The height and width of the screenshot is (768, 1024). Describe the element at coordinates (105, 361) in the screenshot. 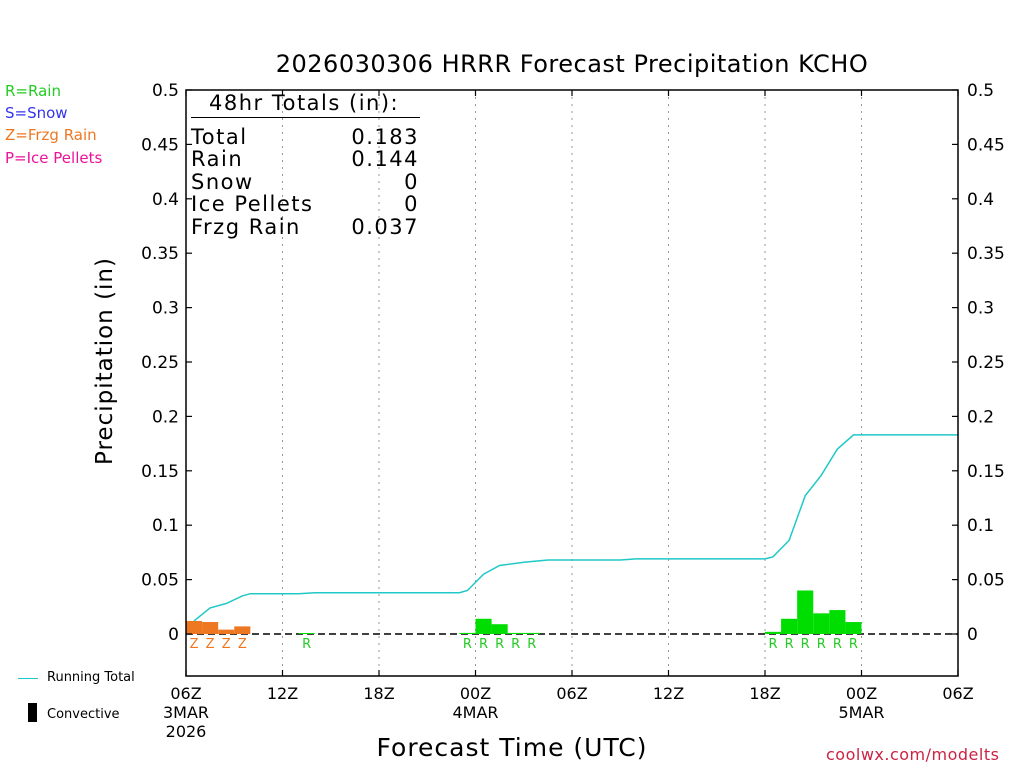

I see `y-axis-label: Precipitation (in)` at that location.